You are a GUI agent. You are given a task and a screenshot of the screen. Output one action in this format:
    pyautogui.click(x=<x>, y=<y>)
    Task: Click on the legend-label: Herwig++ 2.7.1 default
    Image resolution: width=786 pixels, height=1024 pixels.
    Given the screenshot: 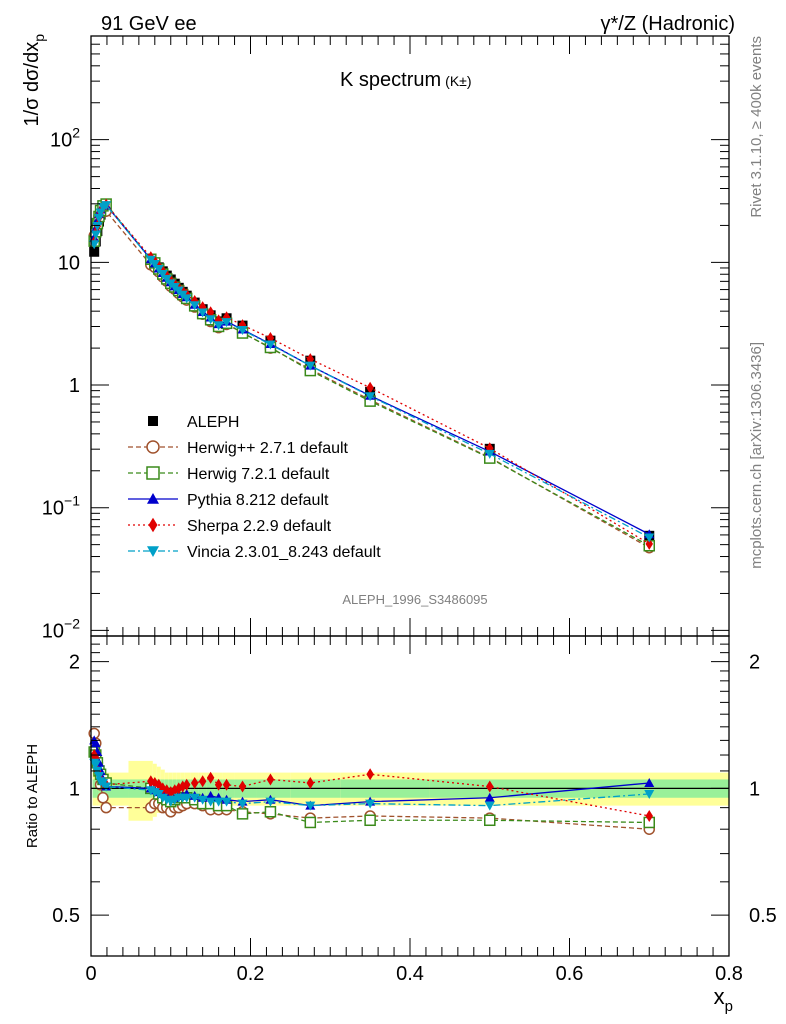 What is the action you would take?
    pyautogui.click(x=268, y=448)
    